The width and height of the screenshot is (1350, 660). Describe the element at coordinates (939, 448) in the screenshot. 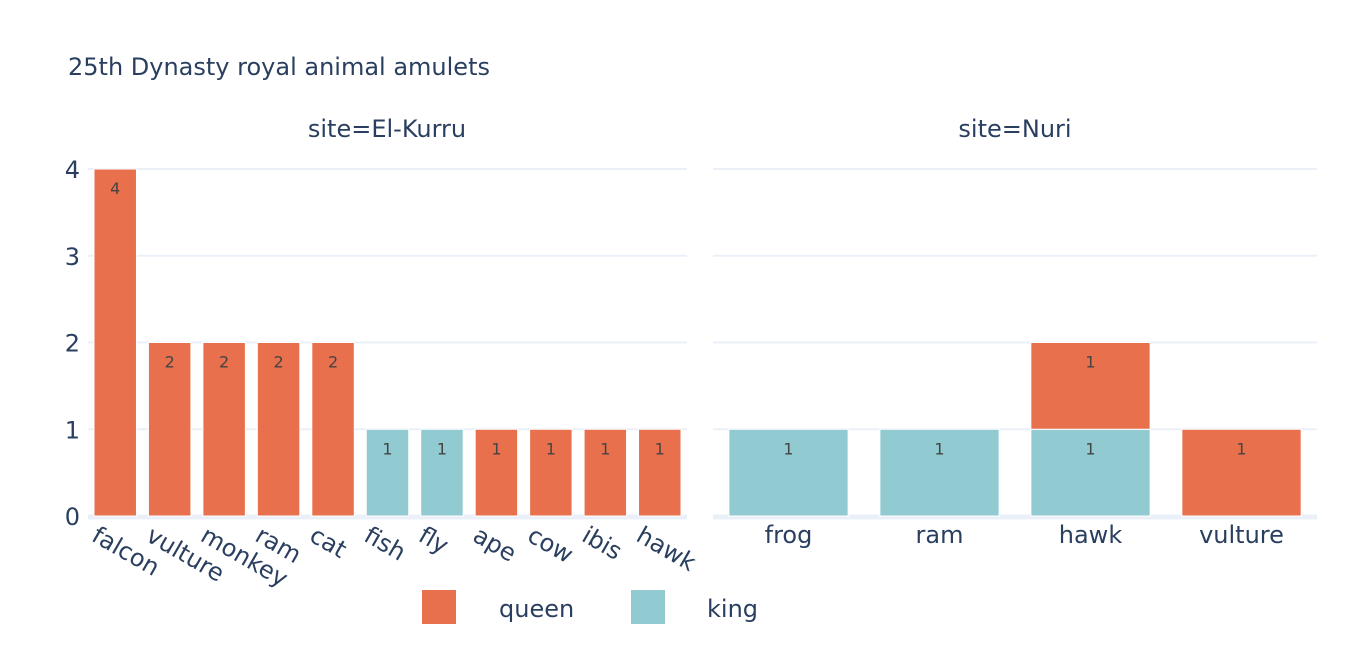

I see `bar-label-nuri-ram-king: 1` at that location.